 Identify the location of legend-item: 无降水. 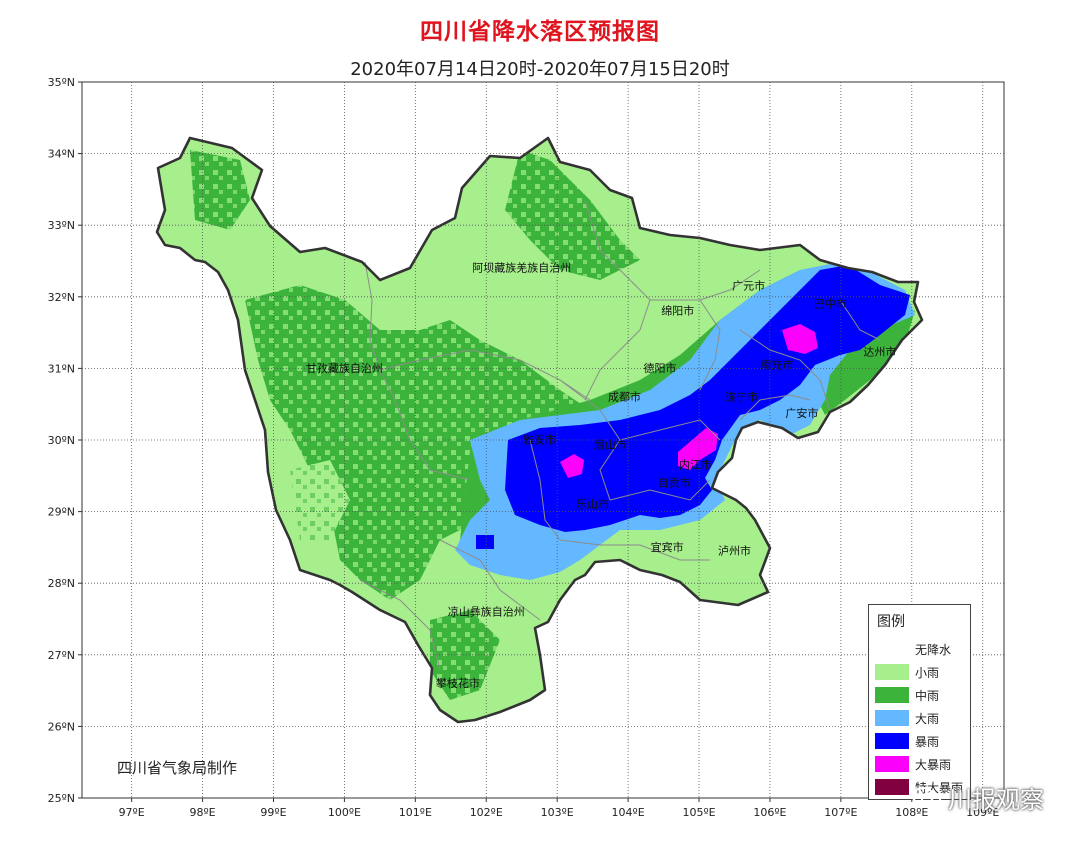
(921, 649).